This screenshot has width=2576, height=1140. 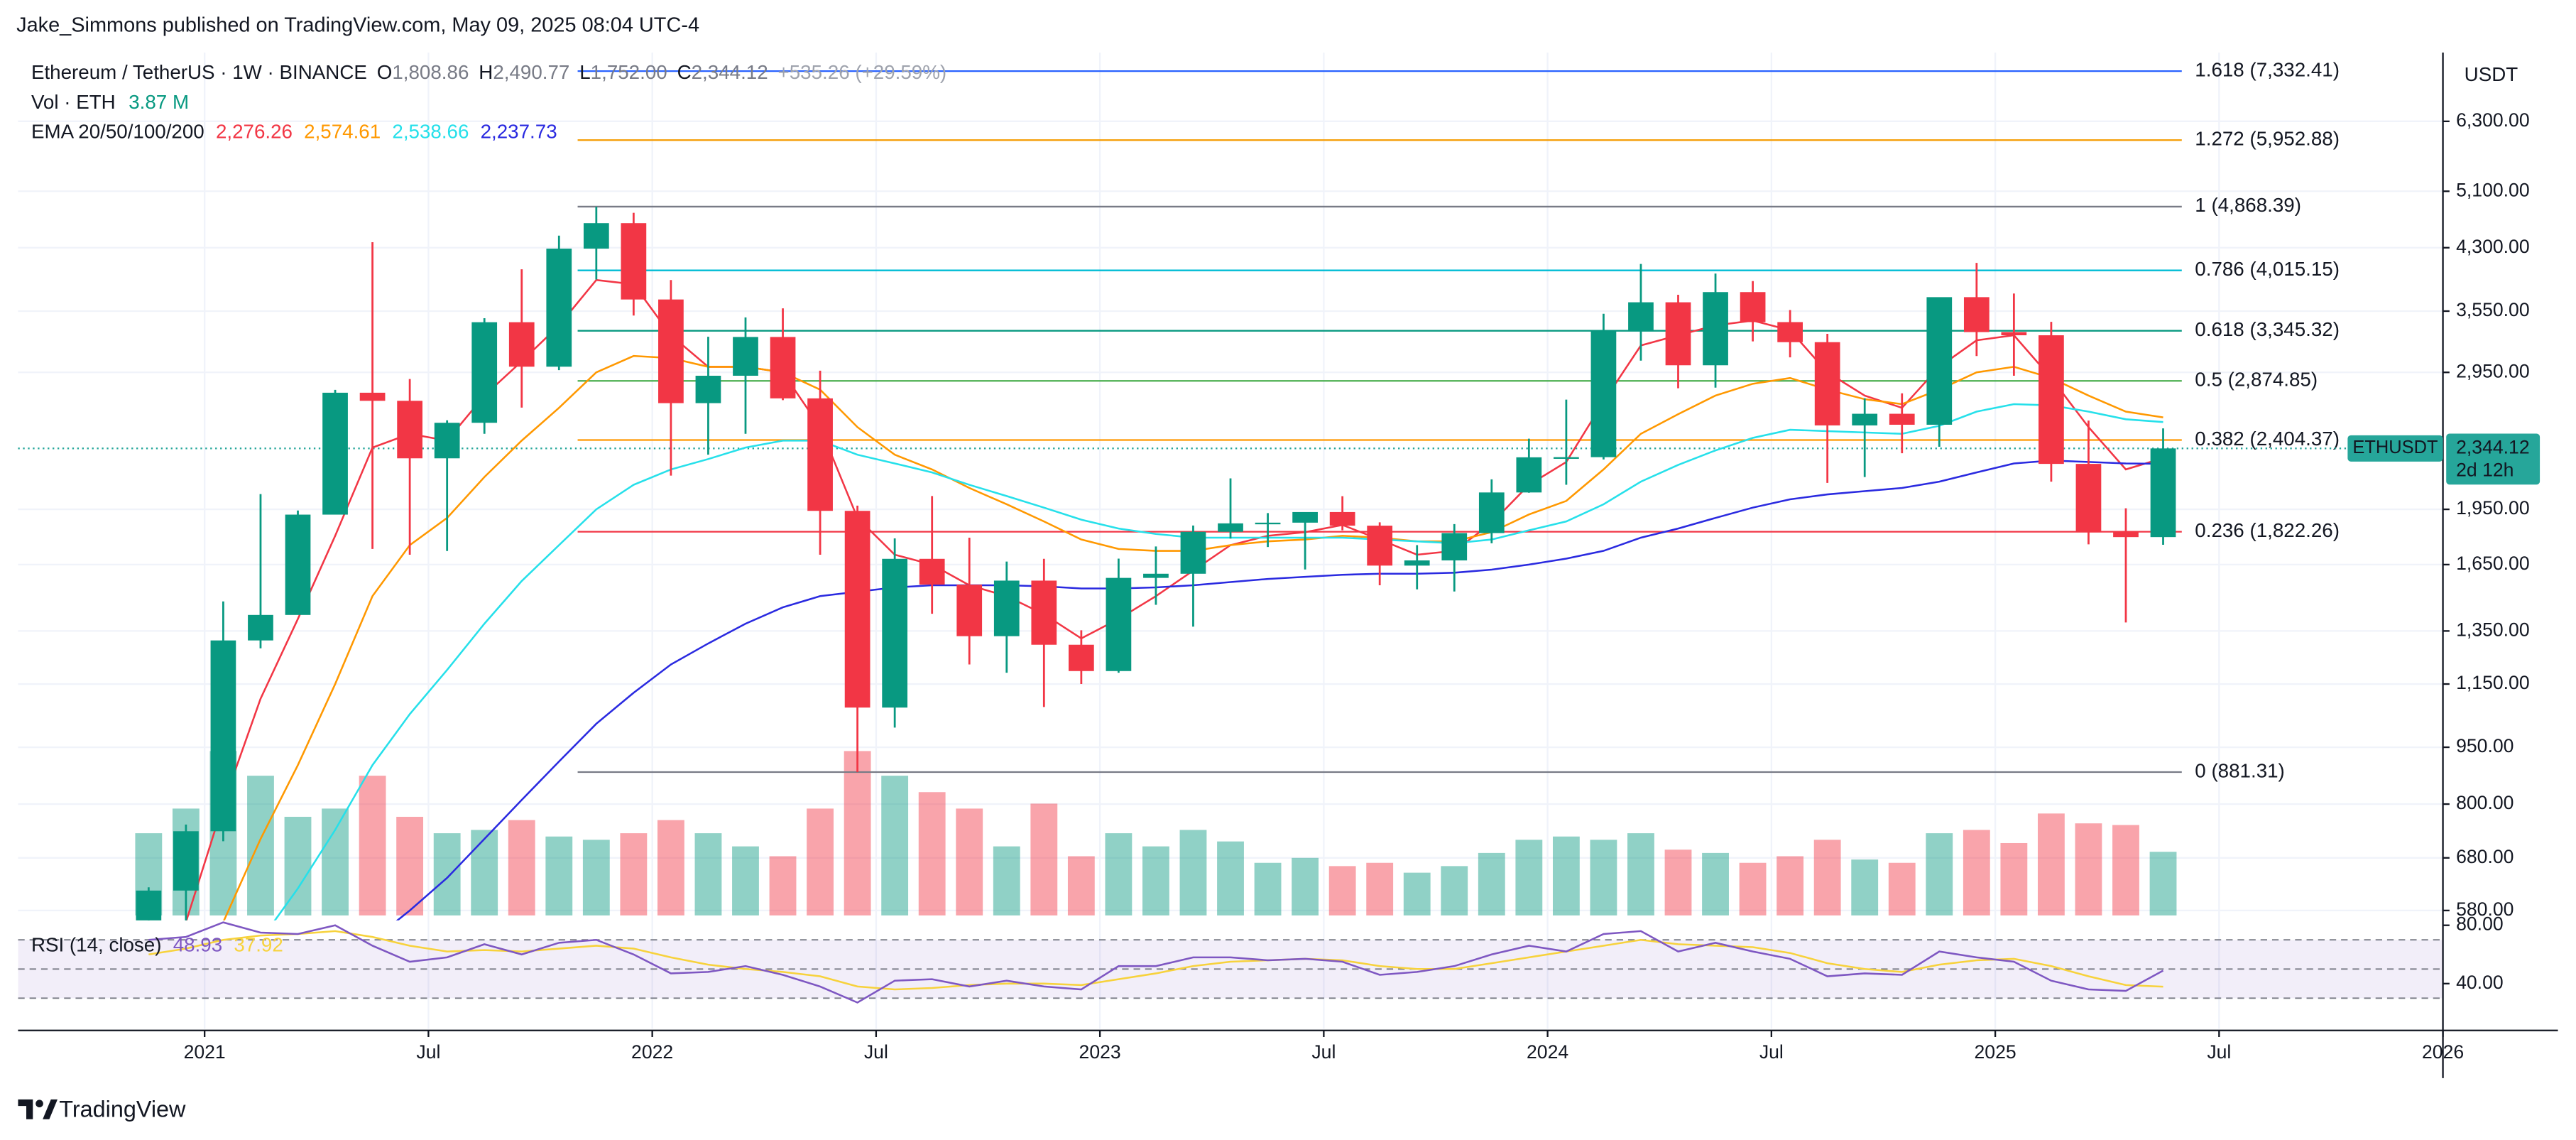 I want to click on fib-label: 1 (4,868.39), so click(x=2248, y=205).